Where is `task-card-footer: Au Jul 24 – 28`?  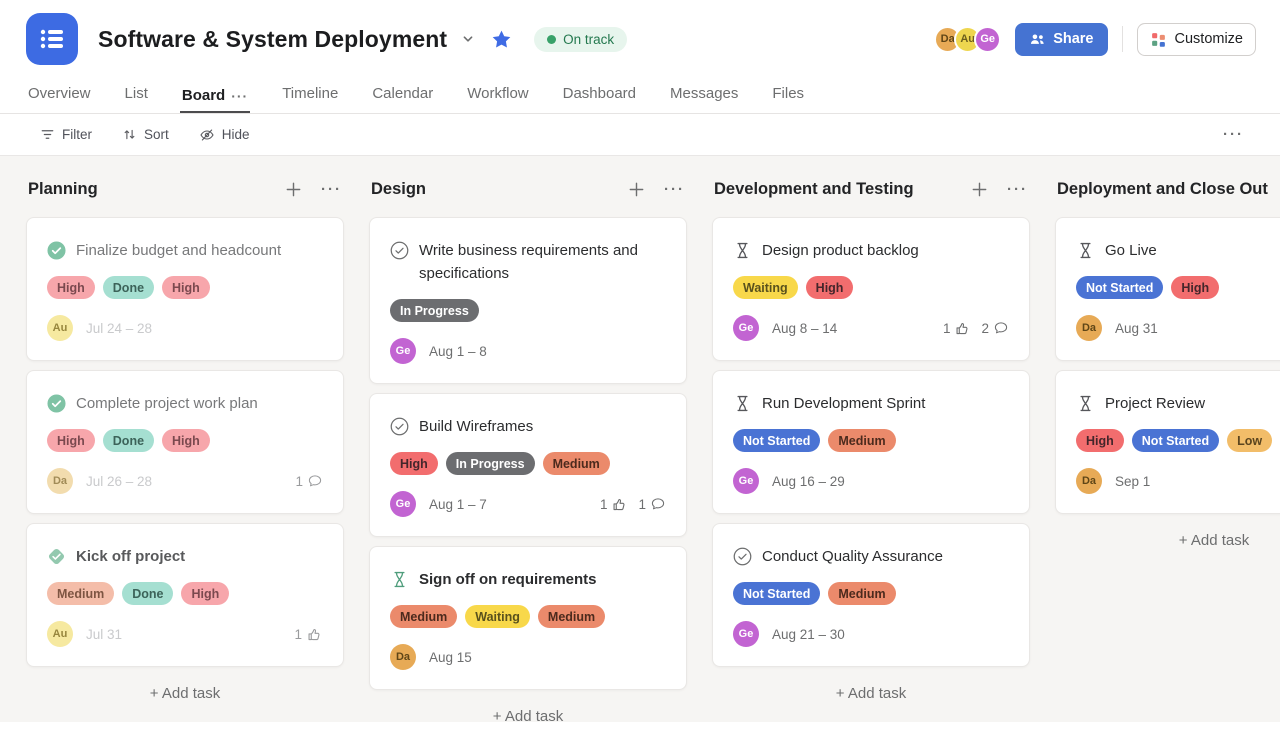 task-card-footer: Au Jul 24 – 28 is located at coordinates (185, 328).